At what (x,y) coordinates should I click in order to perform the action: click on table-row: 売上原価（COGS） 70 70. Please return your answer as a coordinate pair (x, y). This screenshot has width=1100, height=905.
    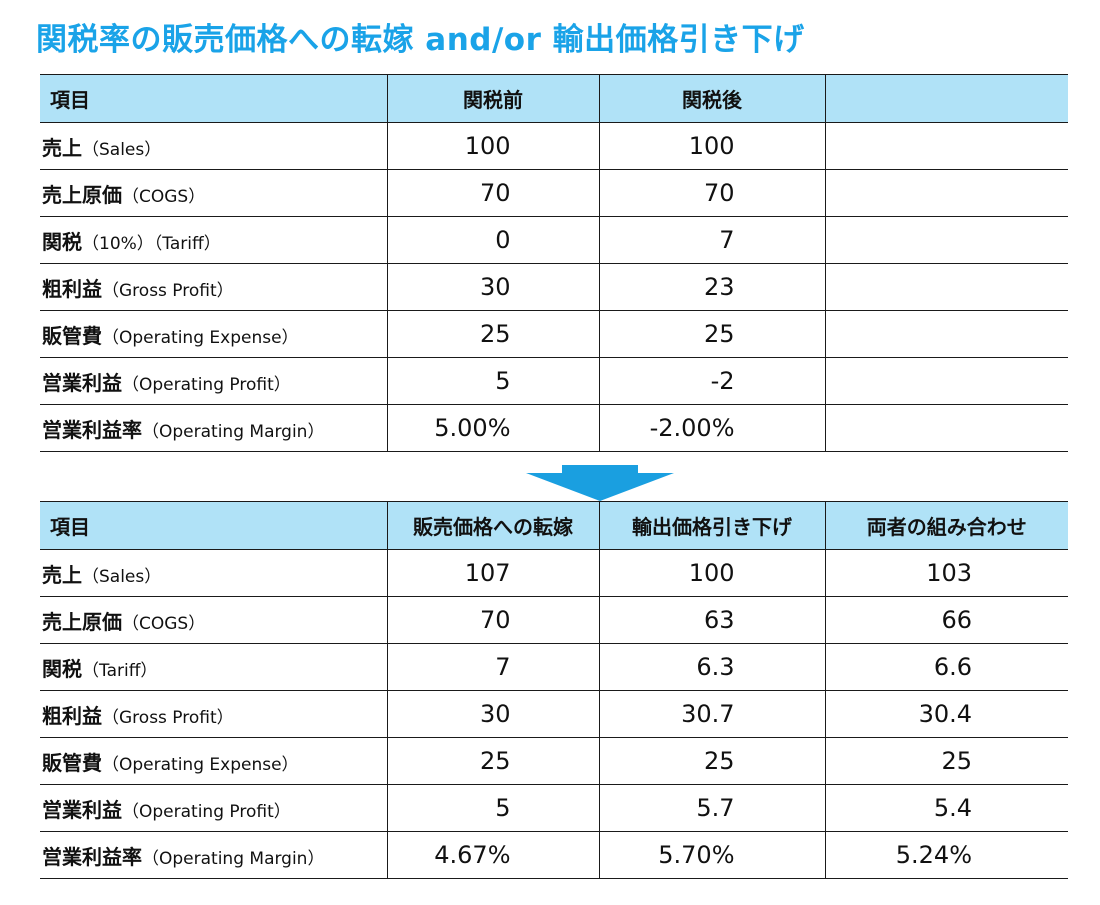
    Looking at the image, I should click on (554, 193).